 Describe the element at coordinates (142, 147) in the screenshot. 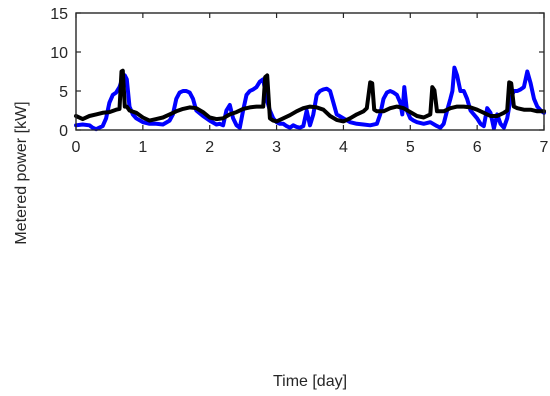

I see `x-tick-label: 1` at that location.